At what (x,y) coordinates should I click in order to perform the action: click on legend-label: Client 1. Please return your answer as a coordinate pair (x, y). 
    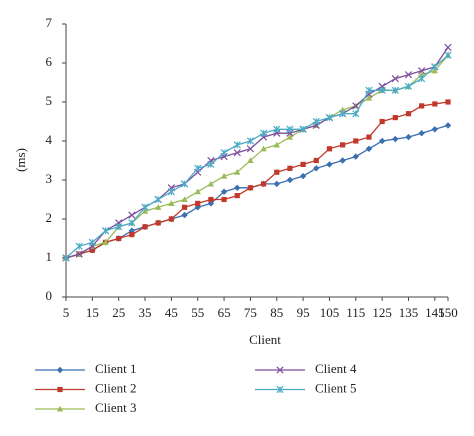
    Looking at the image, I should click on (116, 368).